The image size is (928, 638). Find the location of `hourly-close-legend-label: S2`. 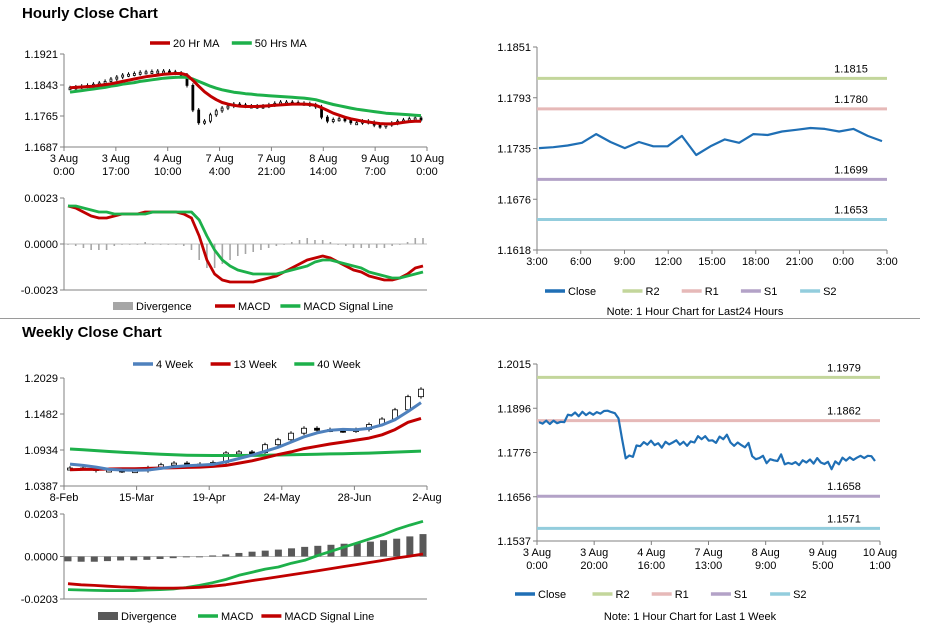

hourly-close-legend-label: S2 is located at coordinates (829, 292).